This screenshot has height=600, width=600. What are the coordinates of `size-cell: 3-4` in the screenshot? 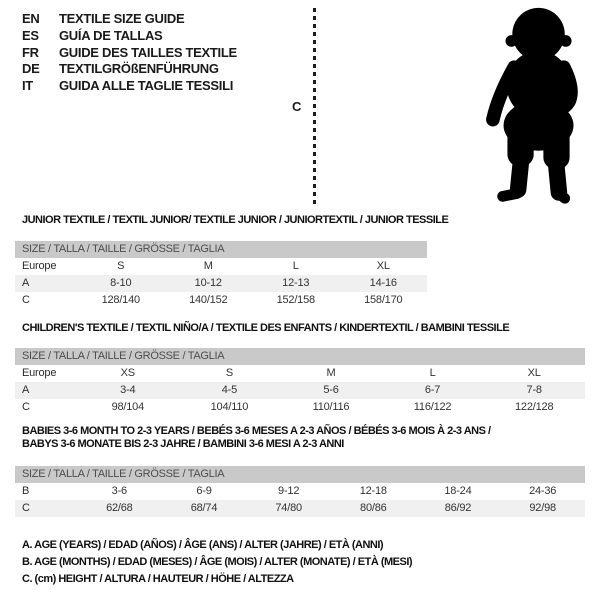 It's located at (128, 390).